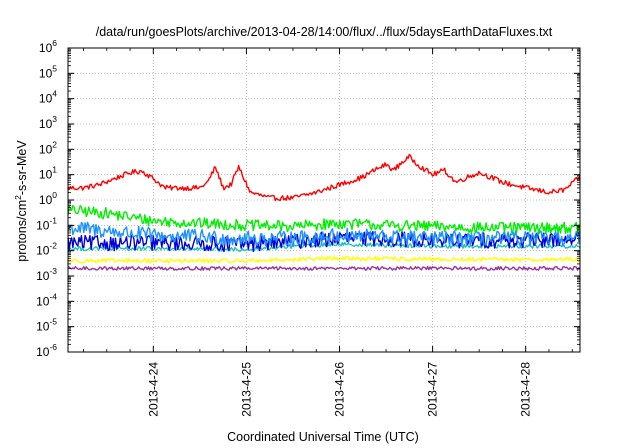 Image resolution: width=640 pixels, height=448 pixels. Describe the element at coordinates (53, 271) in the screenshot. I see `y-tick-label-exp: -3` at that location.